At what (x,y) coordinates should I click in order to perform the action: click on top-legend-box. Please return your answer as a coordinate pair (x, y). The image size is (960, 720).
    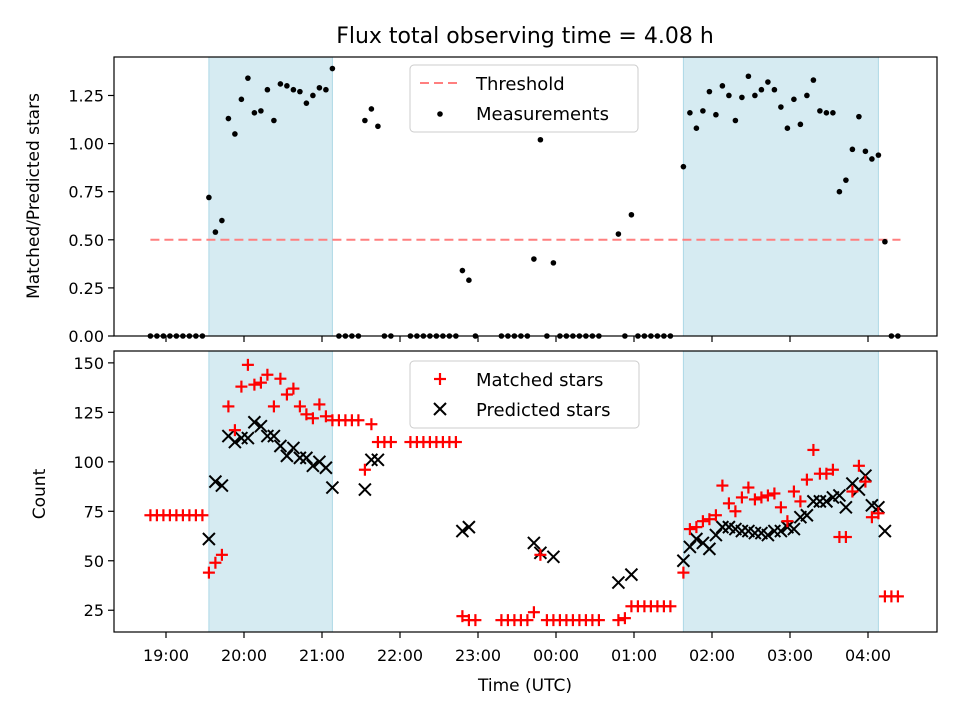
    Looking at the image, I should click on (524, 98).